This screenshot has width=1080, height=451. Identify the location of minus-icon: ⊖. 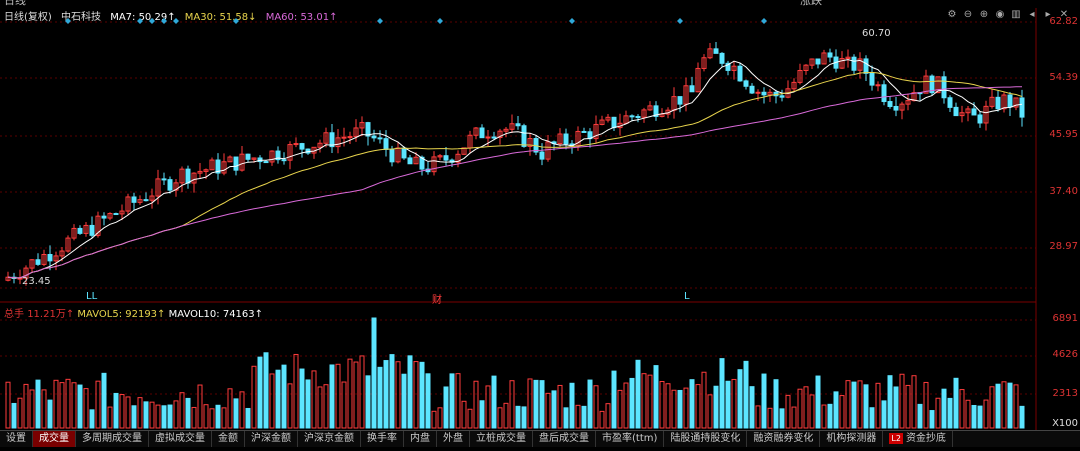
(968, 14).